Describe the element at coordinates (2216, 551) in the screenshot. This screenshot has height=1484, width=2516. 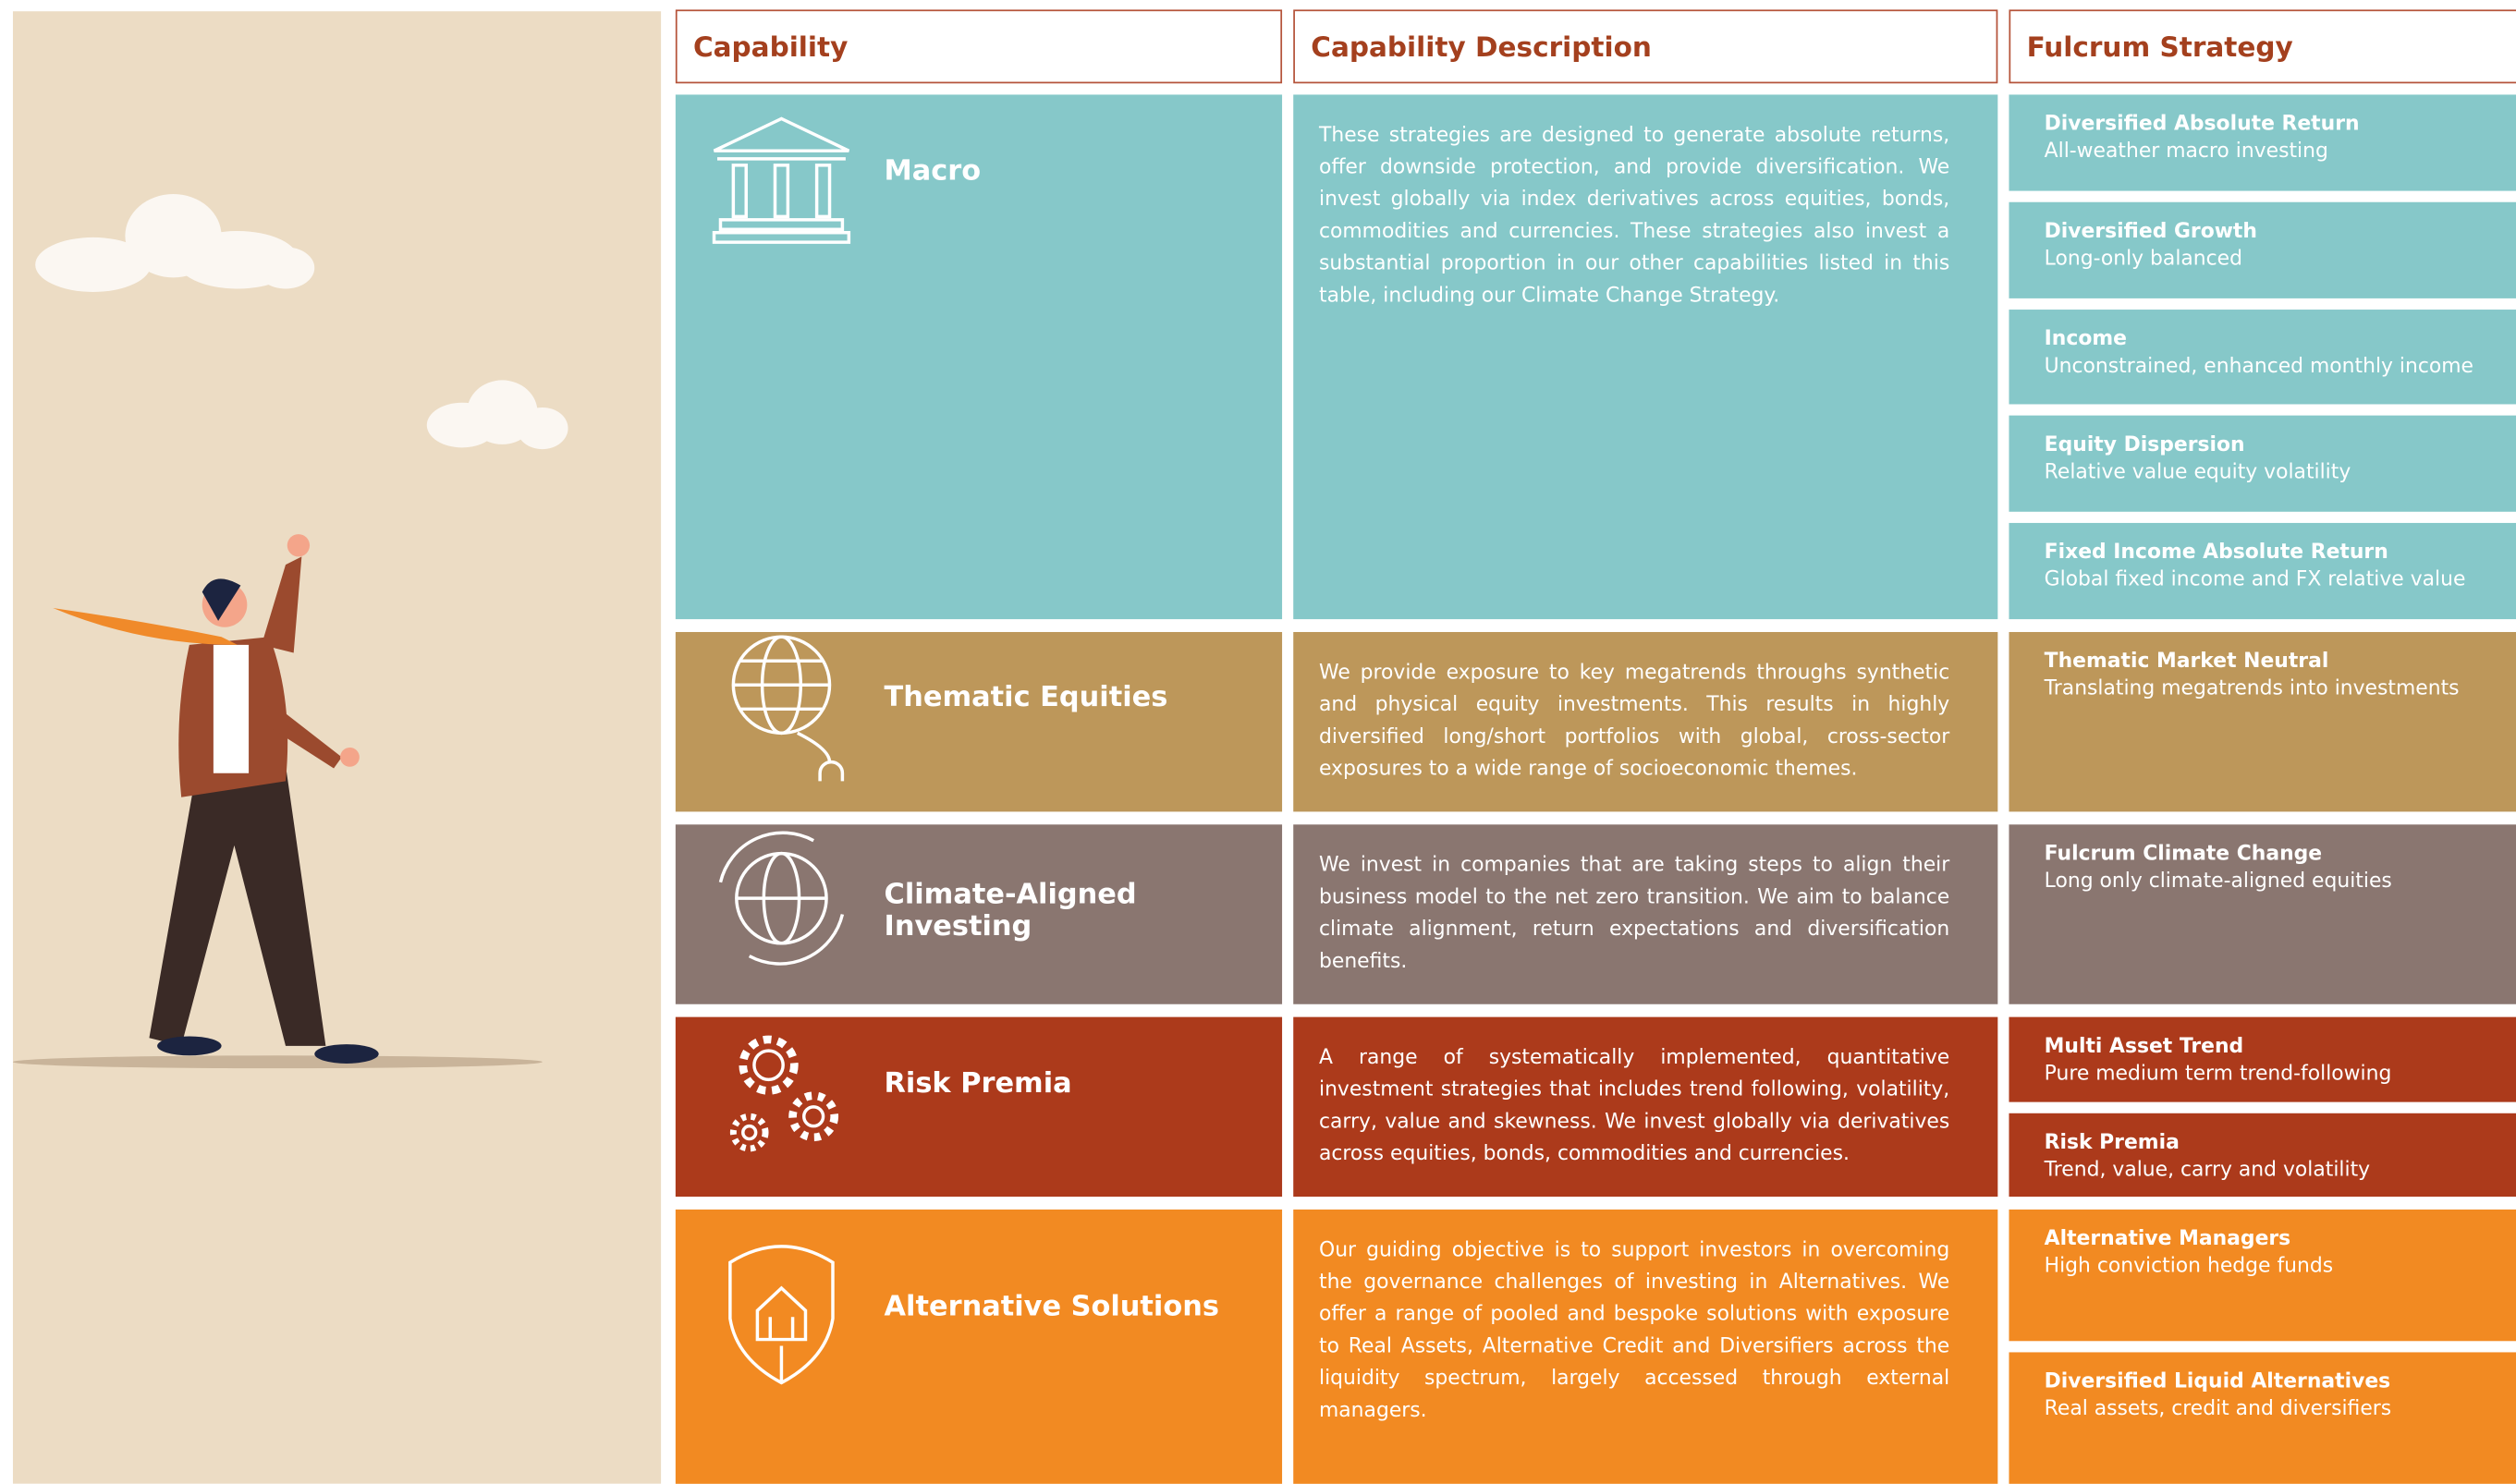
I see `strategy-name: Fixed Income Absolute Return` at that location.